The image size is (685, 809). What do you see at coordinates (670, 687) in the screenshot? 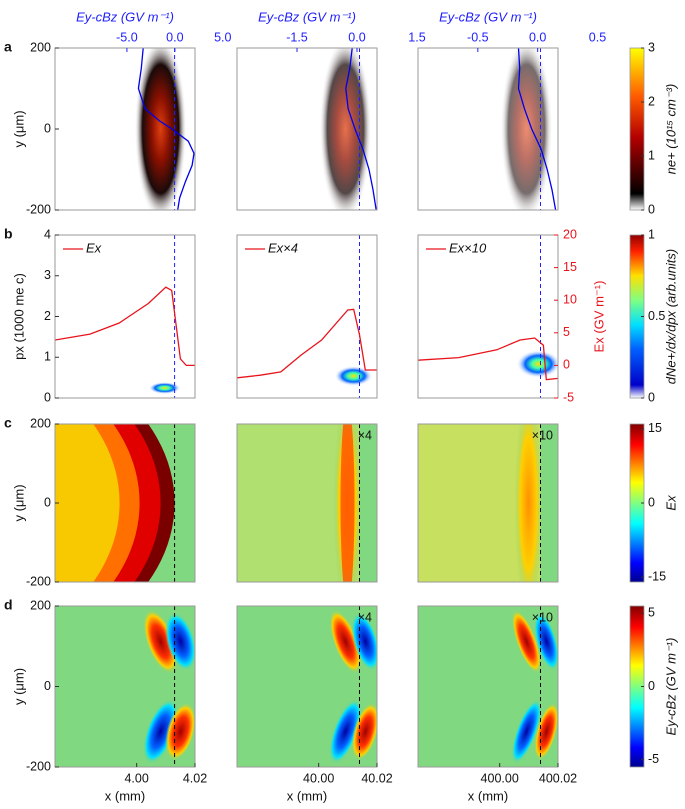
I see `colorbar-label: Ey-cBz (GV m⁻¹)` at bounding box center [670, 687].